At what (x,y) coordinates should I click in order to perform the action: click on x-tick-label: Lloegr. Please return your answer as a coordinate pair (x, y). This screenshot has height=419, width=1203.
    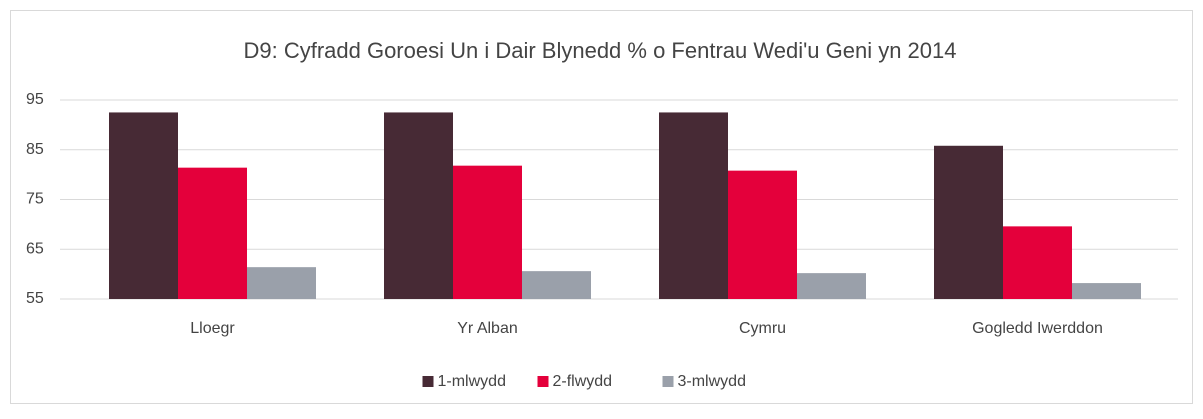
    Looking at the image, I should click on (212, 328).